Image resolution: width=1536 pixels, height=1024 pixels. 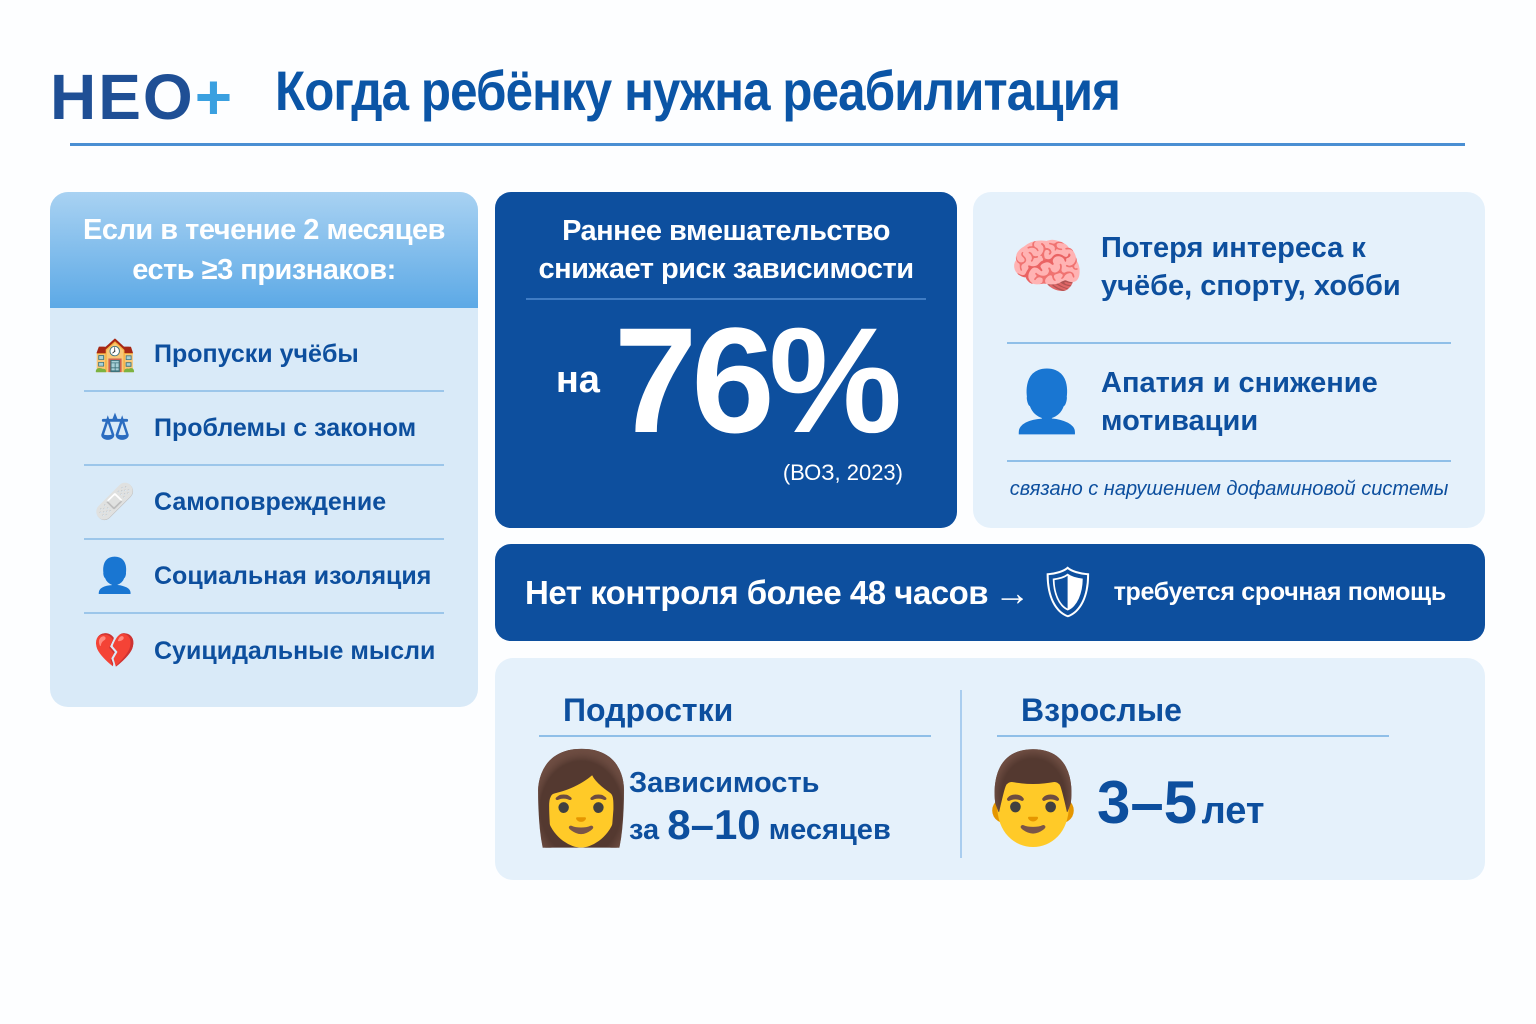 I want to click on logo-plus: +, so click(x=214, y=97).